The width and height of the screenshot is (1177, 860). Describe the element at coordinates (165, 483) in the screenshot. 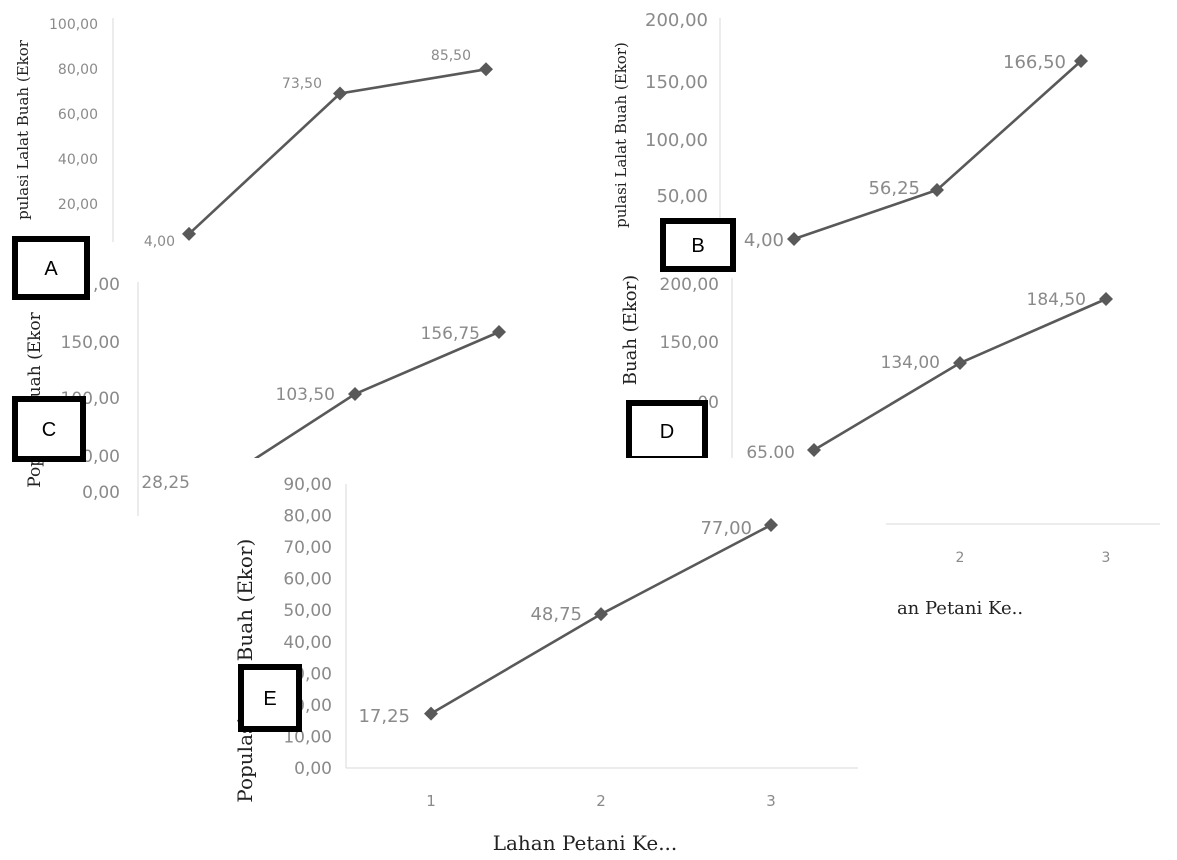

I see `data-label: 28,25` at that location.